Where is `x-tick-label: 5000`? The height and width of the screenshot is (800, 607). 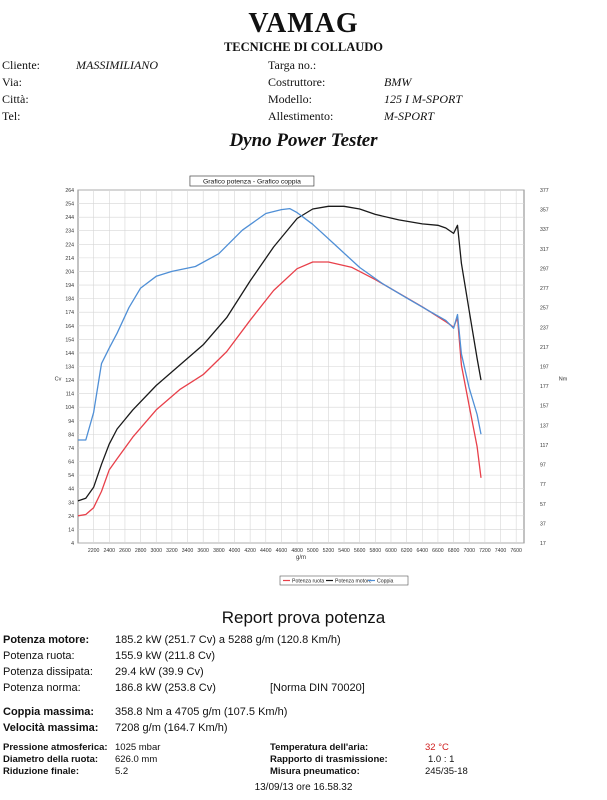
x-tick-label: 5000 is located at coordinates (313, 551).